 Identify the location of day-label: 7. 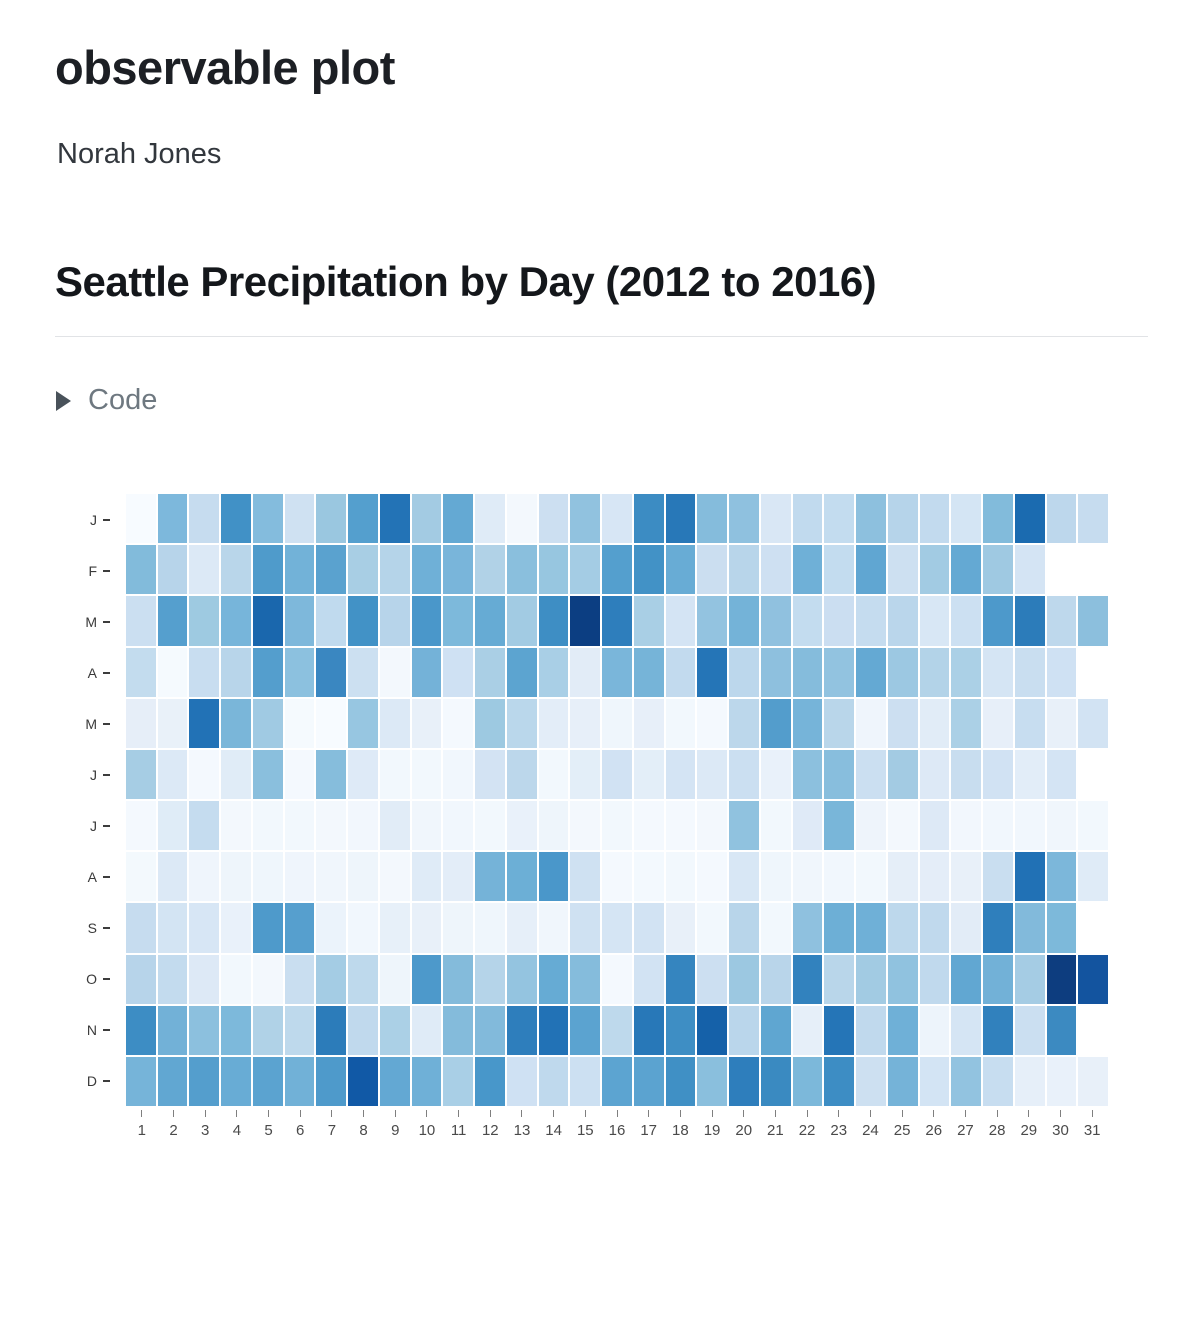
(332, 1130).